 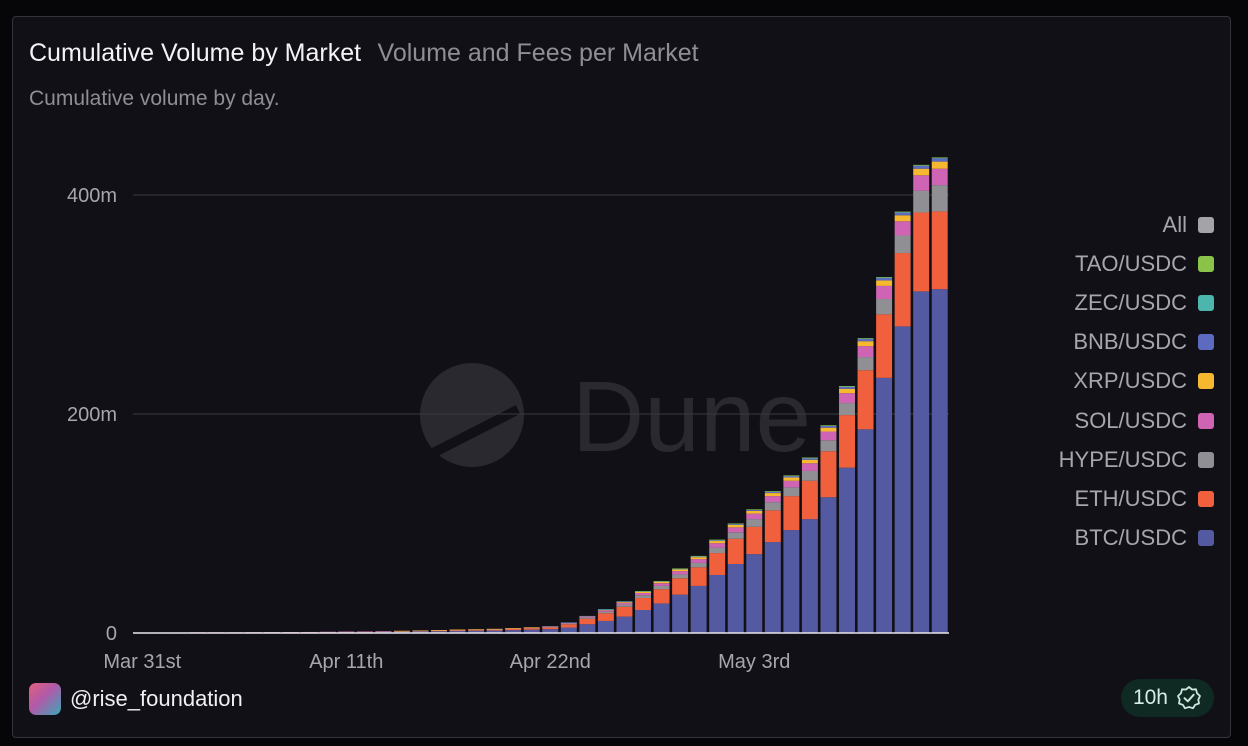 I want to click on dashboard-tab-link: Volume and Fees per Market, so click(x=538, y=53).